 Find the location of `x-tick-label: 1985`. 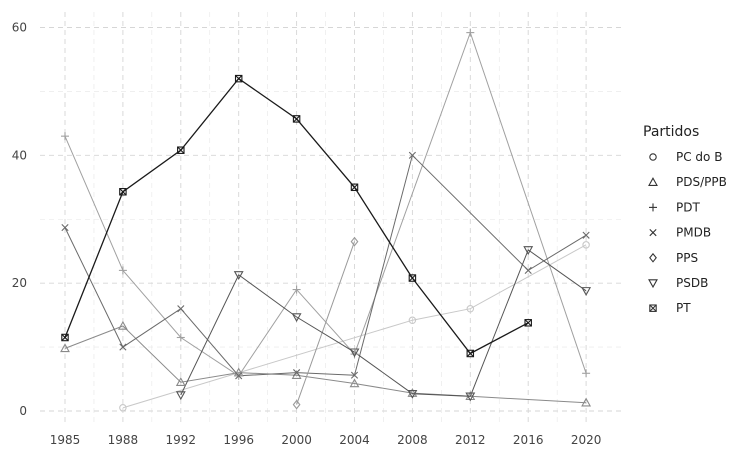

x-tick-label: 1985 is located at coordinates (65, 440).